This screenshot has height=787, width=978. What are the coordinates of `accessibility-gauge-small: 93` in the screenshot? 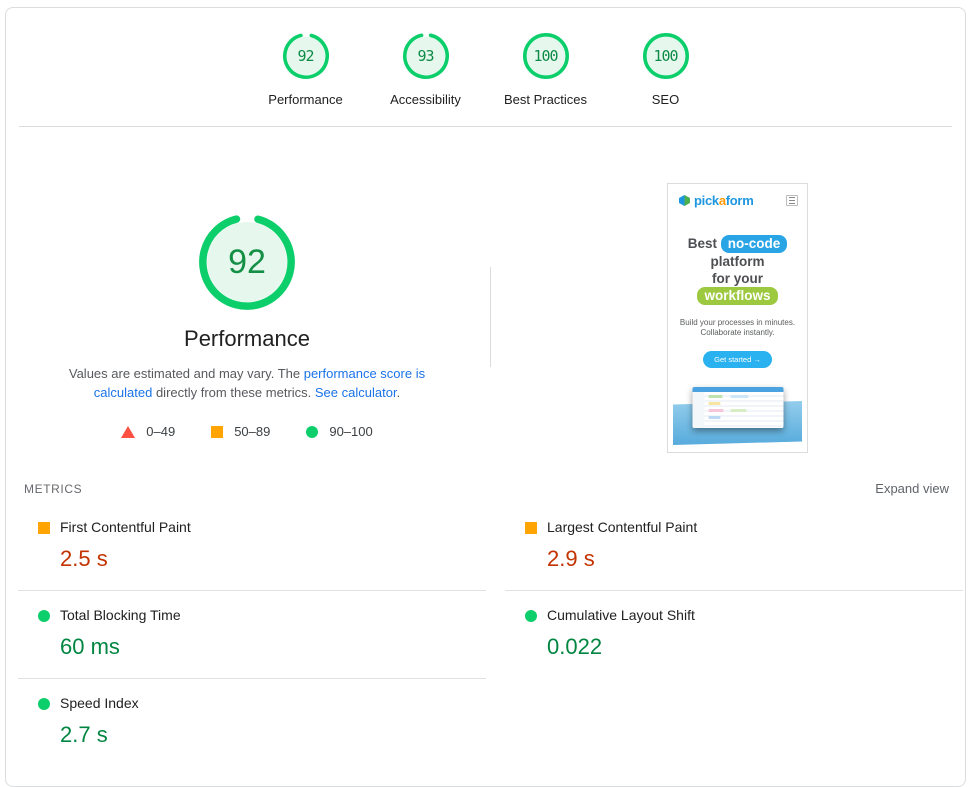 It's located at (426, 56).